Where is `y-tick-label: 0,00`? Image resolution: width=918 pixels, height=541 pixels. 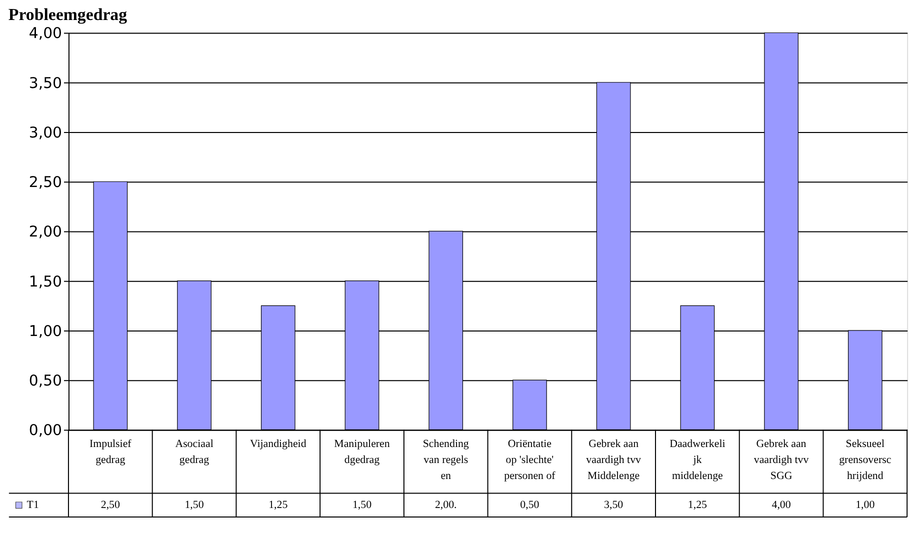 y-tick-label: 0,00 is located at coordinates (45, 430).